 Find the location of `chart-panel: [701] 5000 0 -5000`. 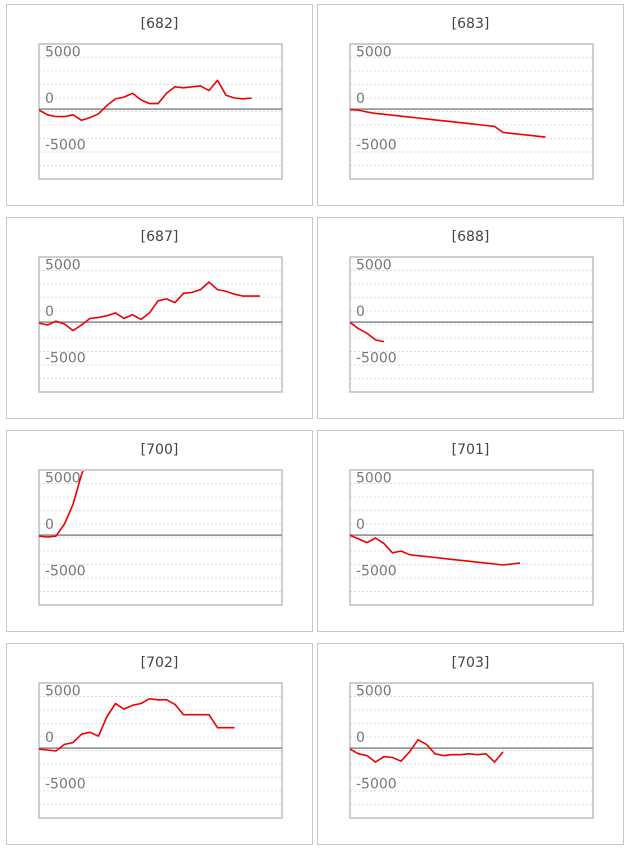

chart-panel: [701] 5000 0 -5000 is located at coordinates (470, 531).